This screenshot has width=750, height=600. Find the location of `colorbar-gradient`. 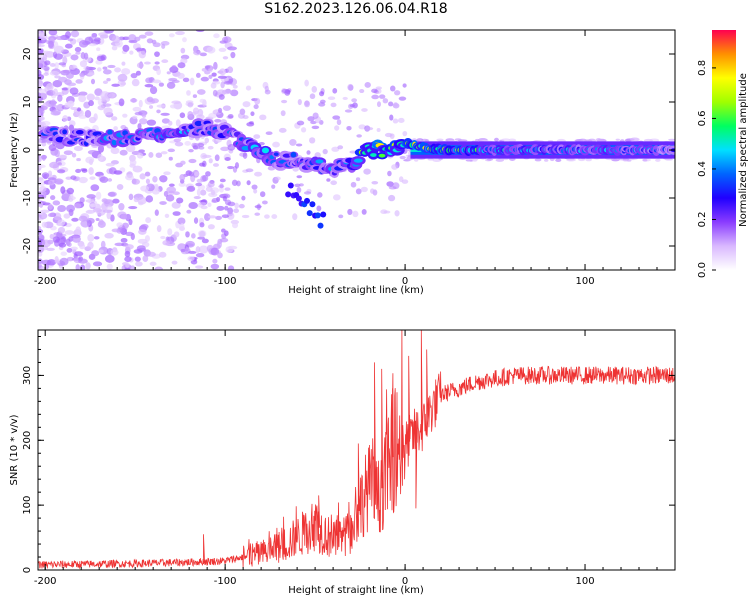

colorbar-gradient is located at coordinates (724, 150).